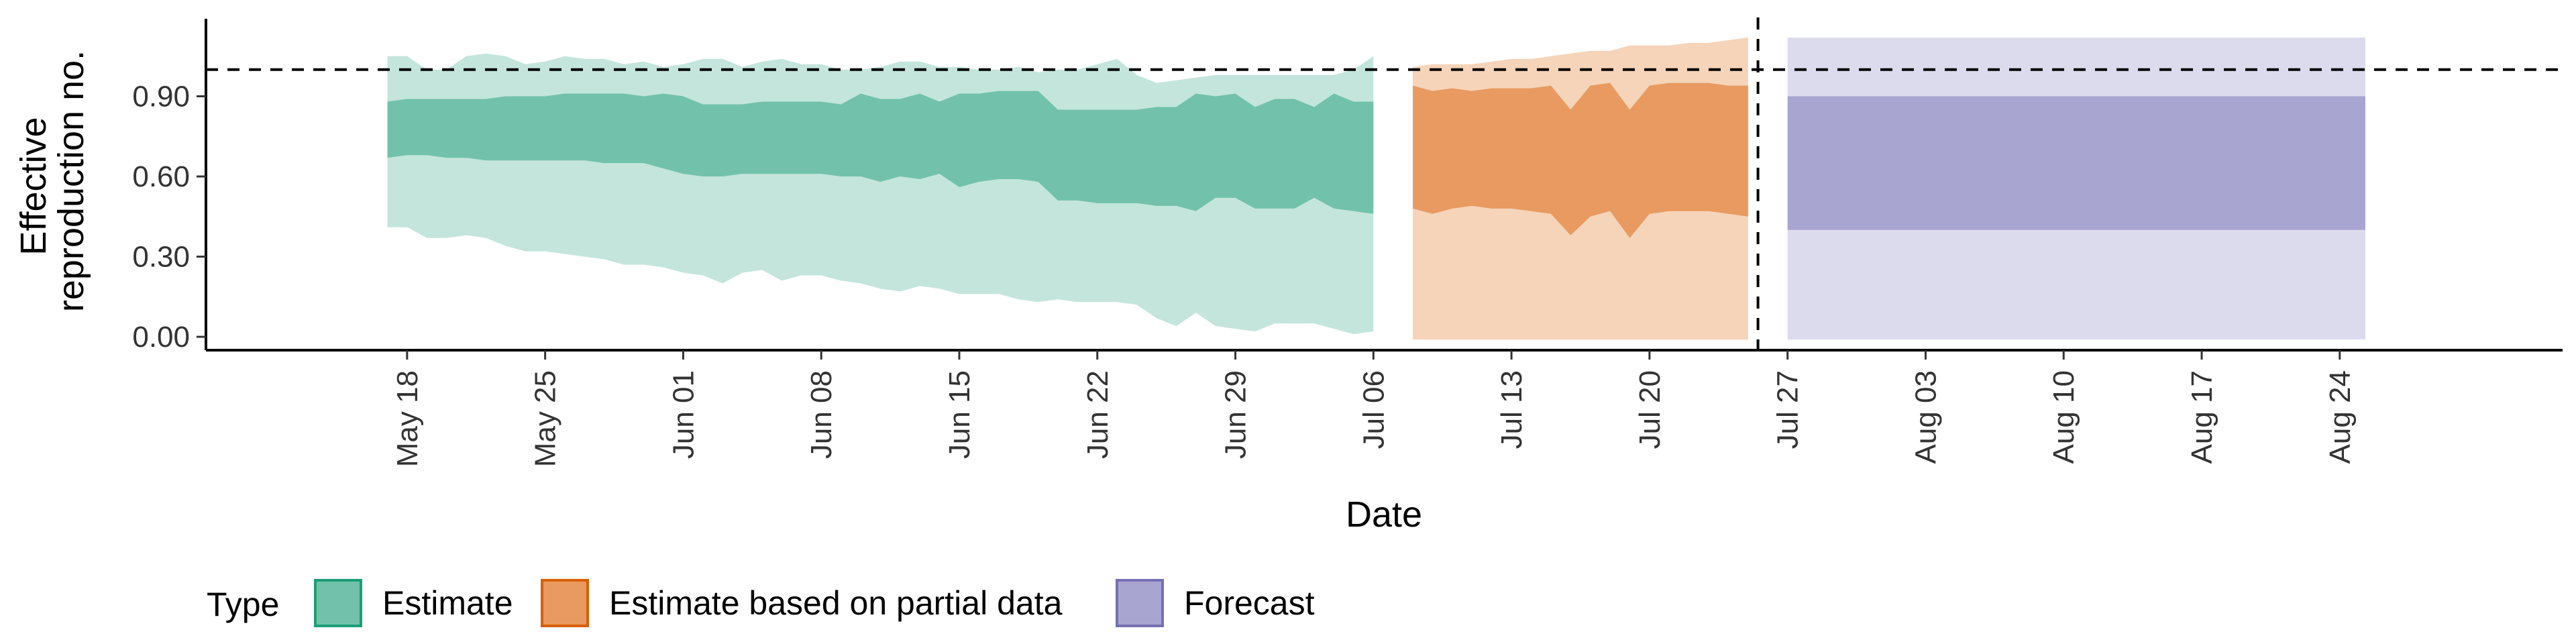 This screenshot has width=2576, height=644. Describe the element at coordinates (1249, 603) in the screenshot. I see `legend-label: Forecast` at that location.